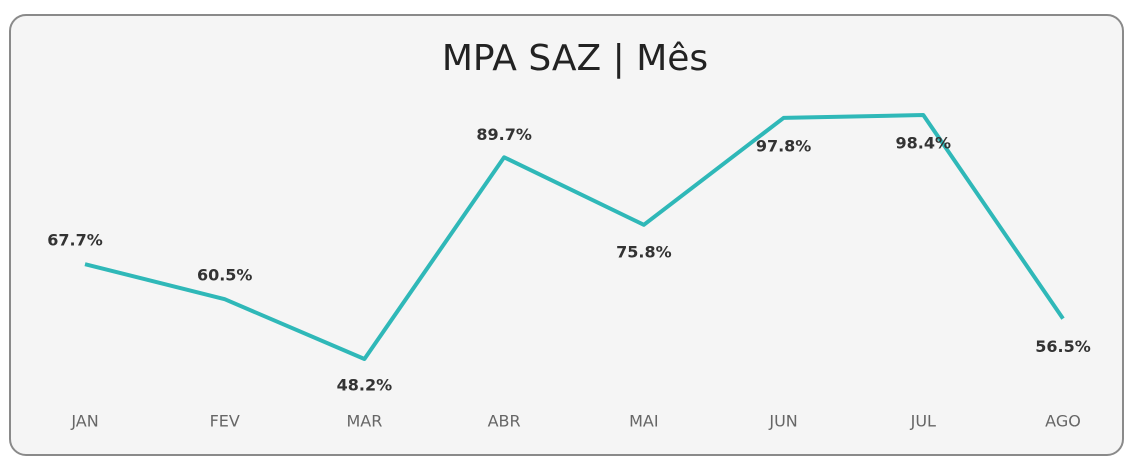 This screenshot has width=1130, height=461. What do you see at coordinates (644, 251) in the screenshot?
I see `data-label: 75.8%` at bounding box center [644, 251].